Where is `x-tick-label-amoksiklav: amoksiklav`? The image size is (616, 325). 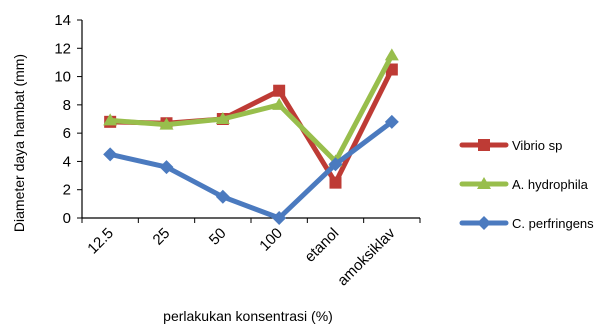 x-tick-label-amoksiklav: amoksiklav is located at coordinates (366, 256).